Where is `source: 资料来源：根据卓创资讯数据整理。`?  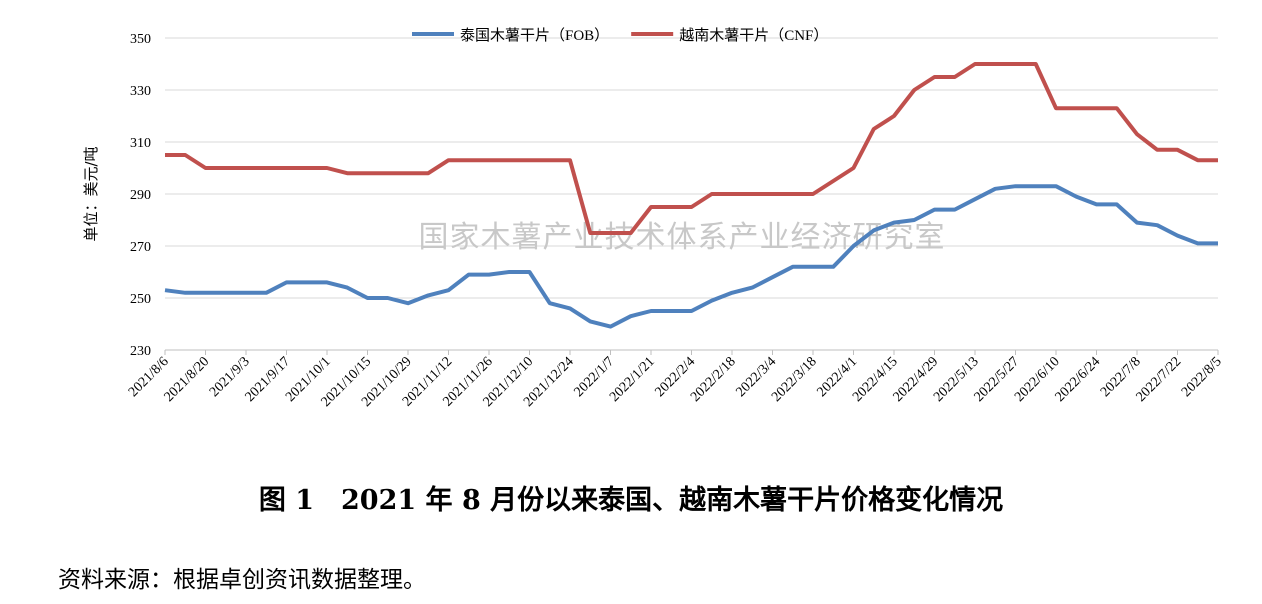
source: 资料来源：根据卓创资讯数据整理。 is located at coordinates (242, 580).